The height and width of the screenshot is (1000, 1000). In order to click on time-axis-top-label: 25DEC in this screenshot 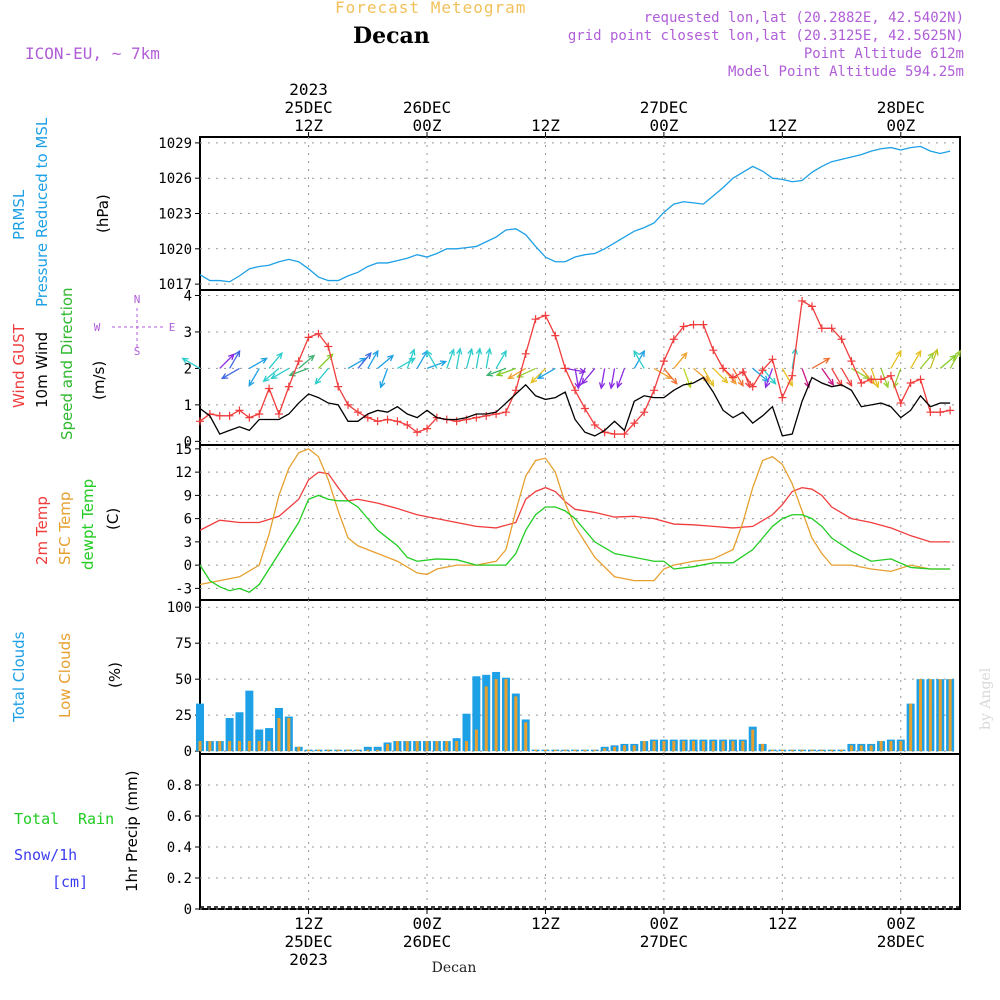, I will do `click(308, 107)`.